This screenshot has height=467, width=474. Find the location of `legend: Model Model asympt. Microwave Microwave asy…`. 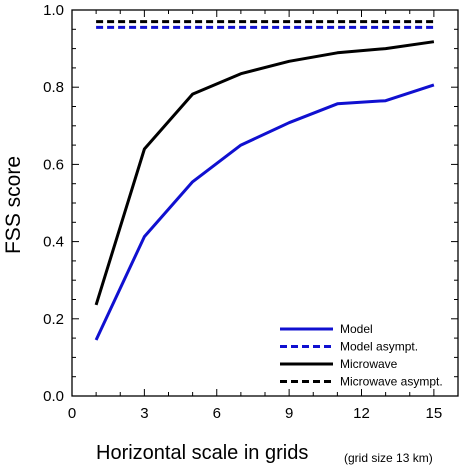

legend: Model Model asympt. Microwave Microwave asy… is located at coordinates (361, 355).